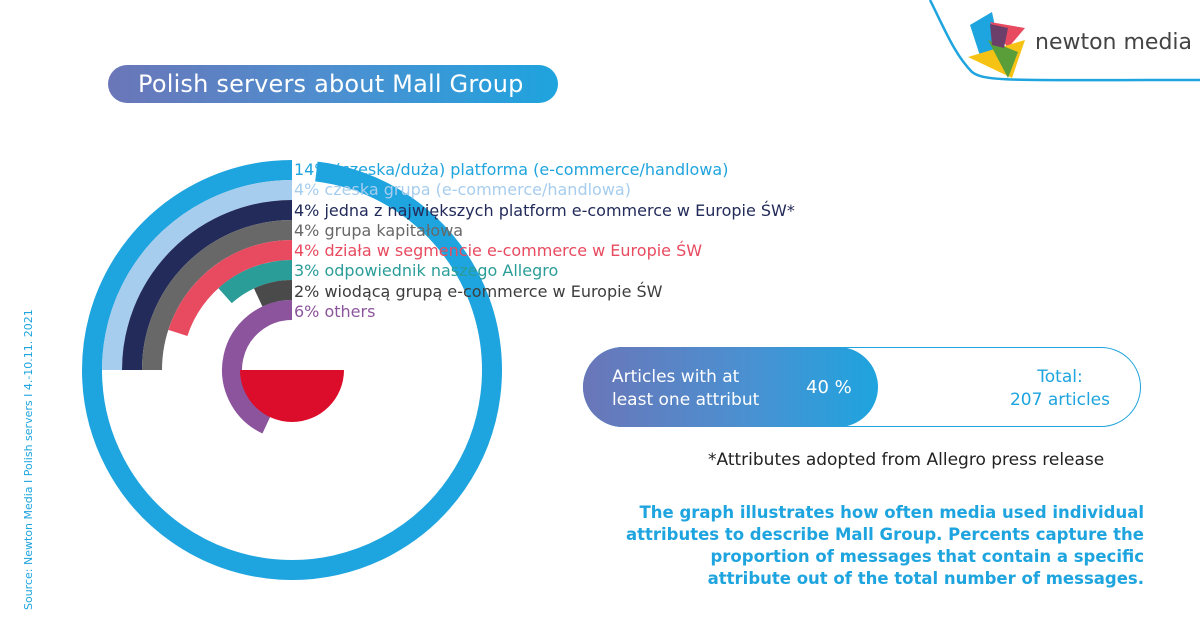  I want to click on articles-label-line2: least one attribut, so click(686, 400).